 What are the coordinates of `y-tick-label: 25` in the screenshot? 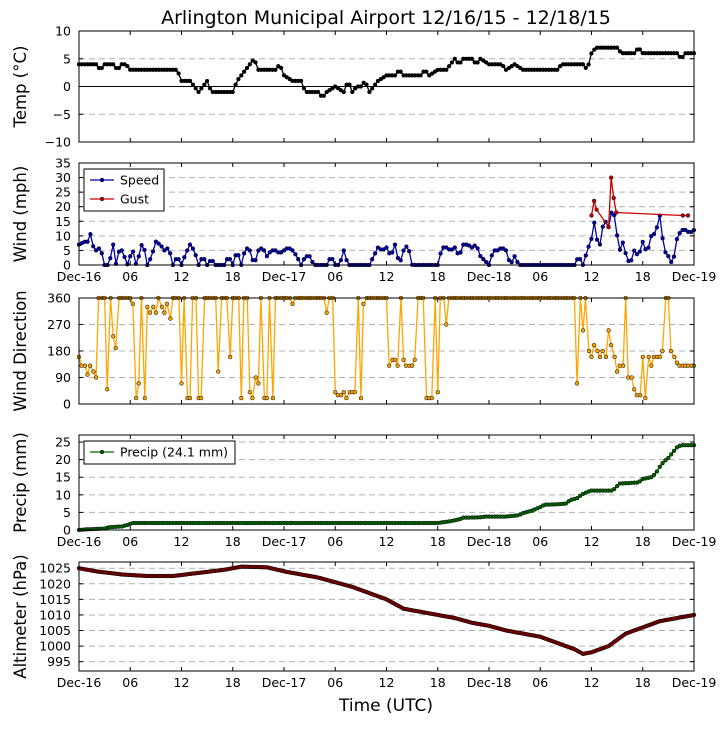 It's located at (63, 442).